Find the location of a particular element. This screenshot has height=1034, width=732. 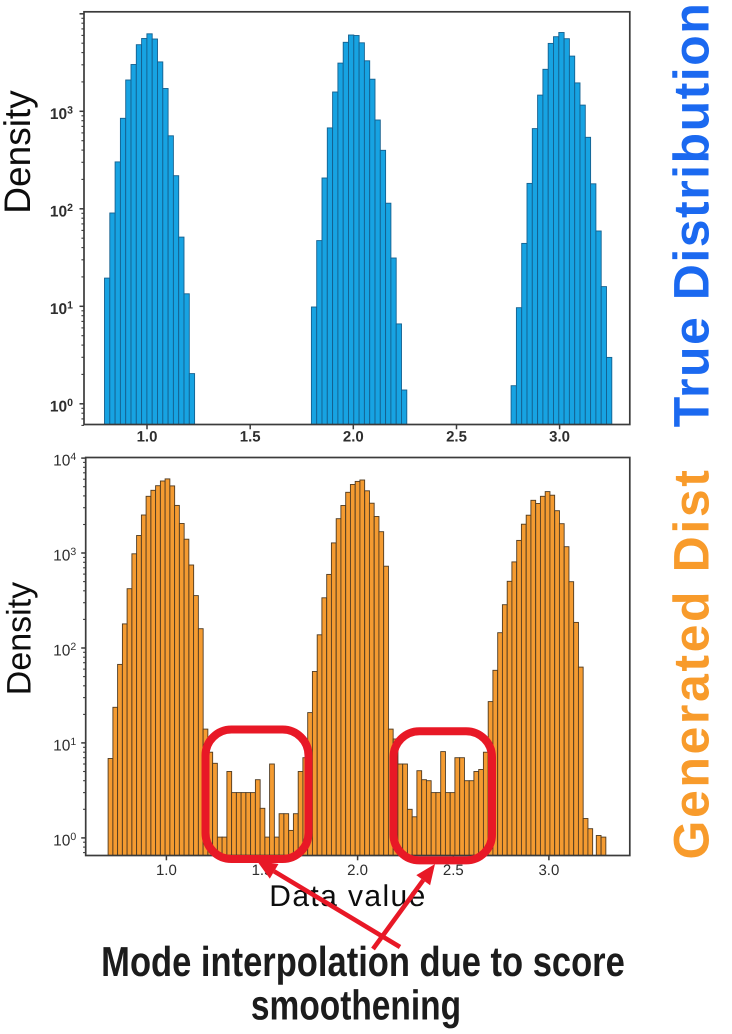

svg-text:Mode interpolation due to scor: Mode interpolation due to score is located at coordinates (363, 961).